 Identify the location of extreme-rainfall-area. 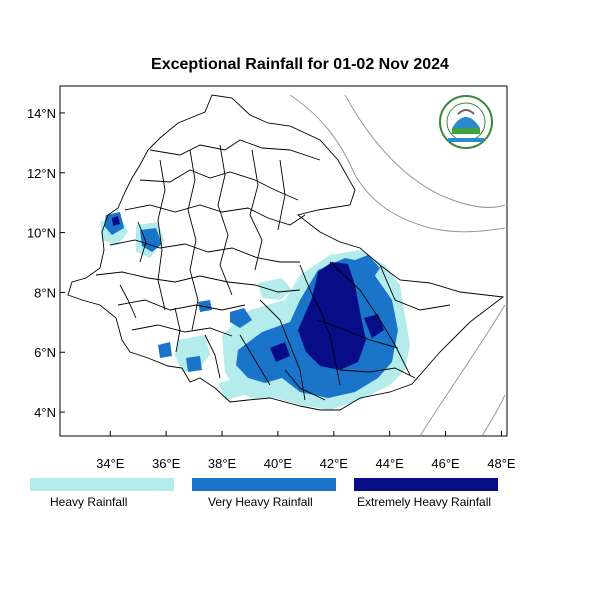
(248, 293).